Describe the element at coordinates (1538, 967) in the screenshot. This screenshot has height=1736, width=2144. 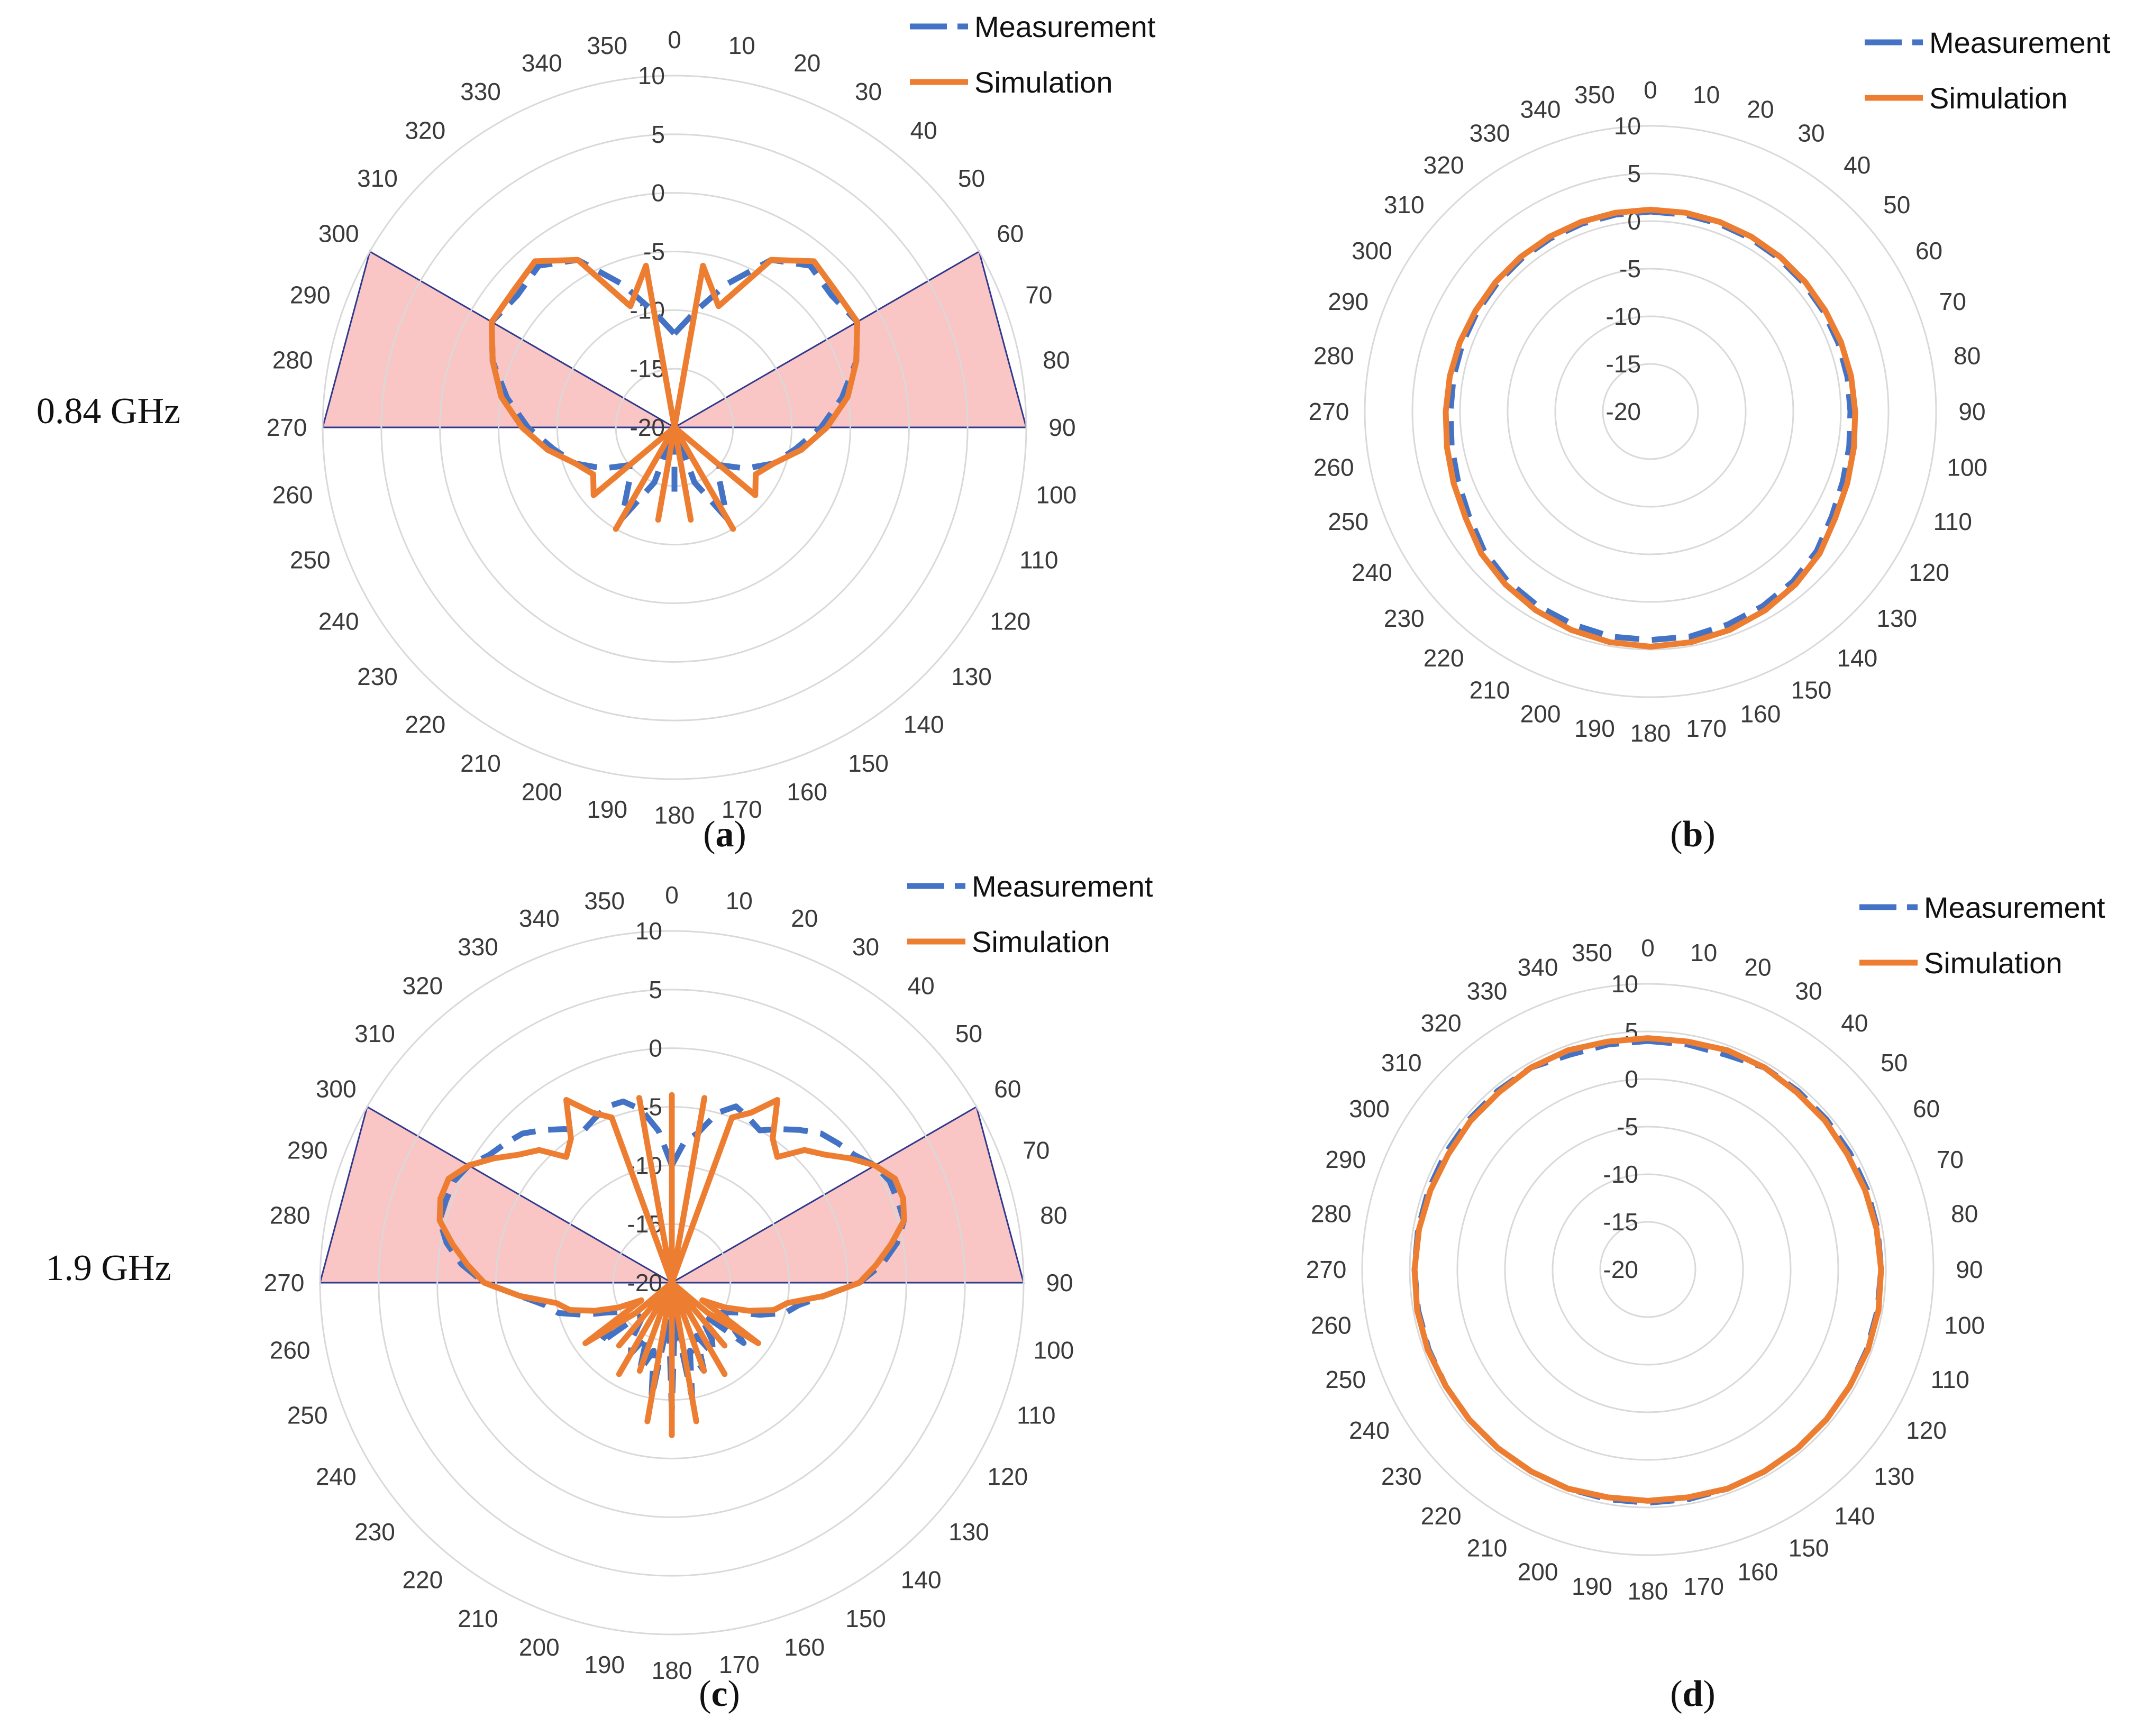
I see `angle-tick-label: 340` at that location.